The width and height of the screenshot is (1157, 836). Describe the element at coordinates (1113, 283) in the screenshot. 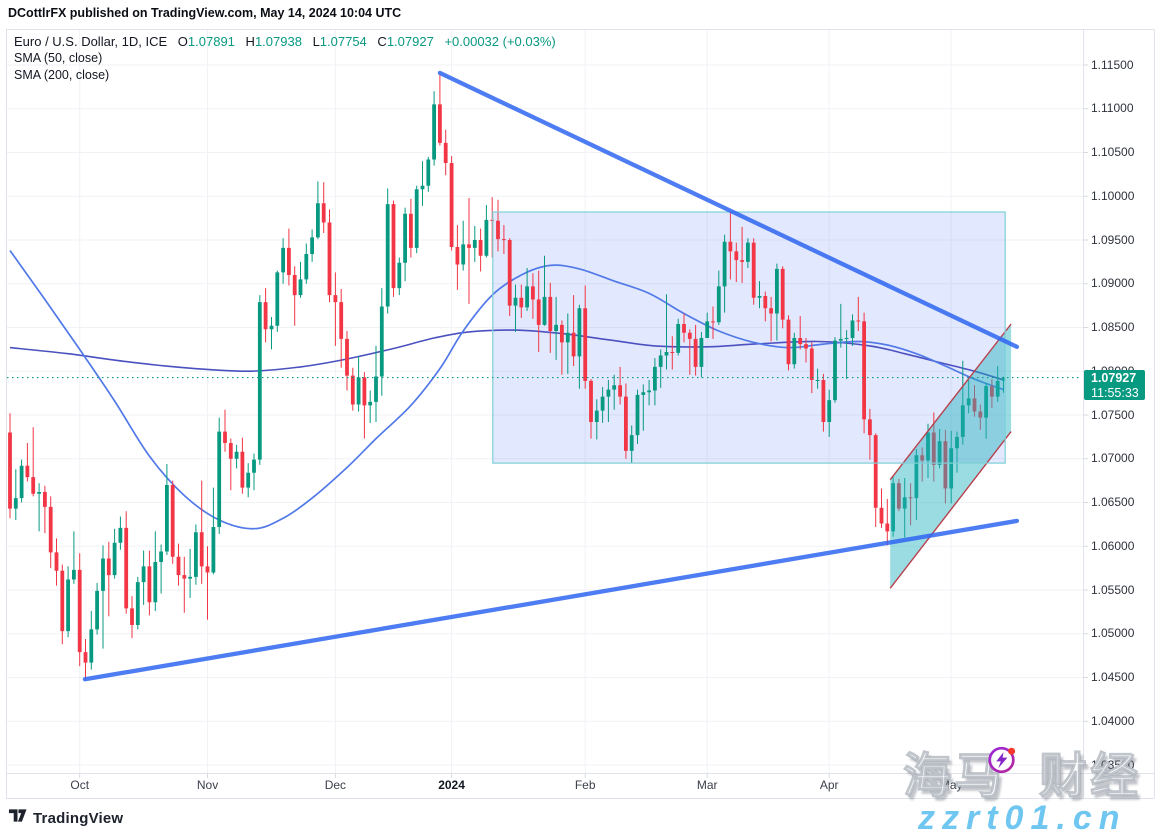

I see `price-tick-label: 1.09000` at that location.